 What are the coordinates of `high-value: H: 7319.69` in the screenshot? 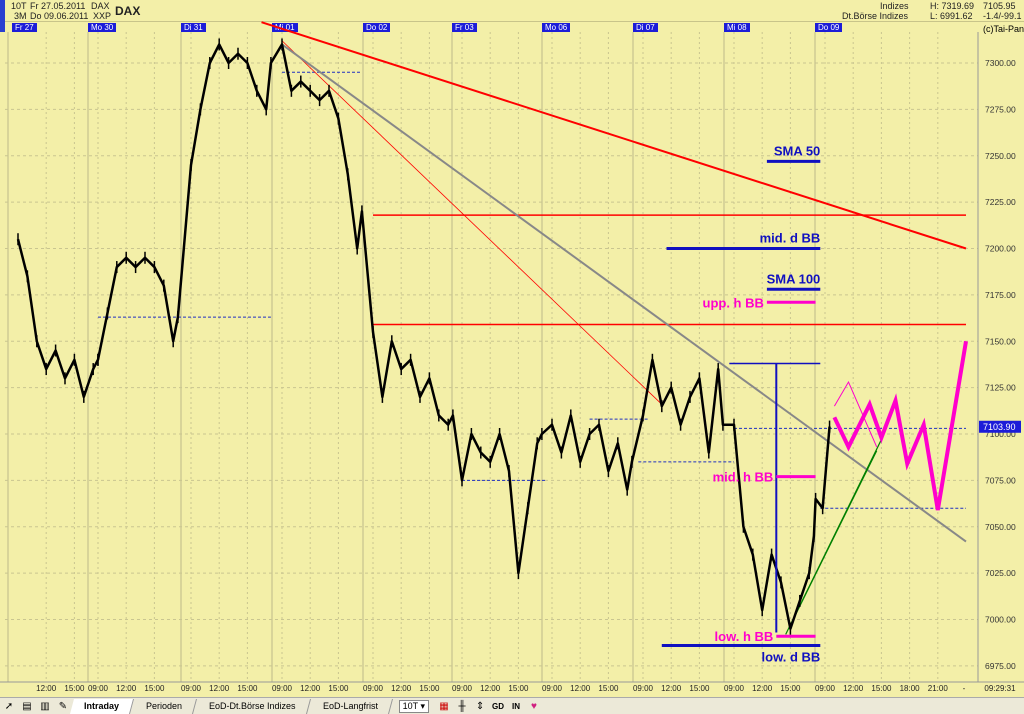 It's located at (952, 6).